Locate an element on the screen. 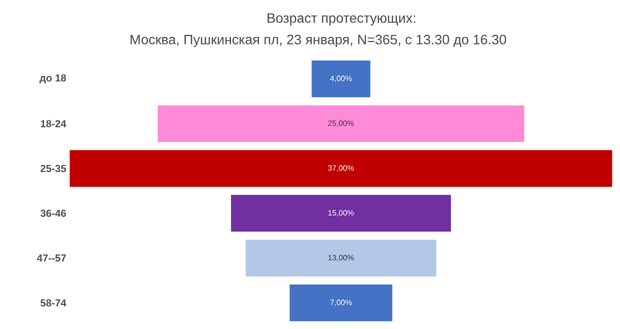 The height and width of the screenshot is (329, 620). text: Возраст протестующих: is located at coordinates (342, 19).